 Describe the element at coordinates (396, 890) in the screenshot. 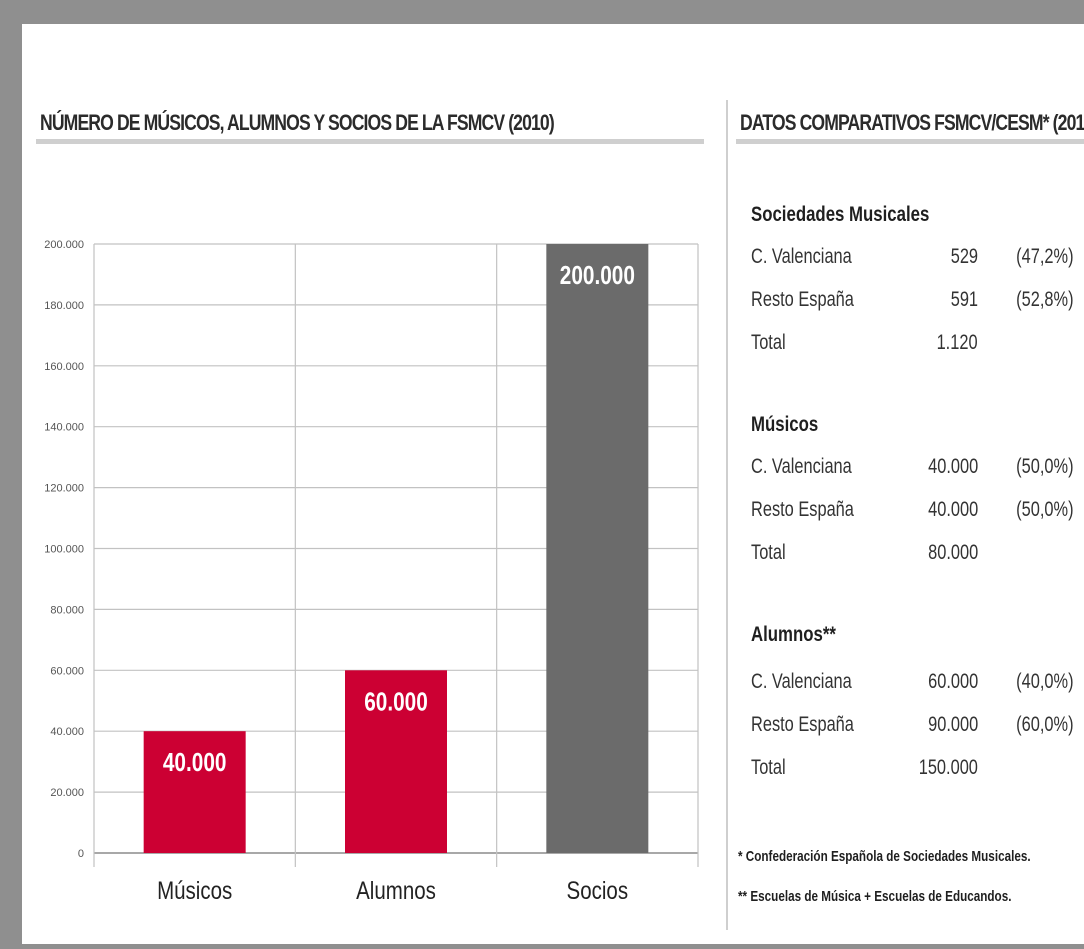

I see `x-category-label: Alumnos` at that location.